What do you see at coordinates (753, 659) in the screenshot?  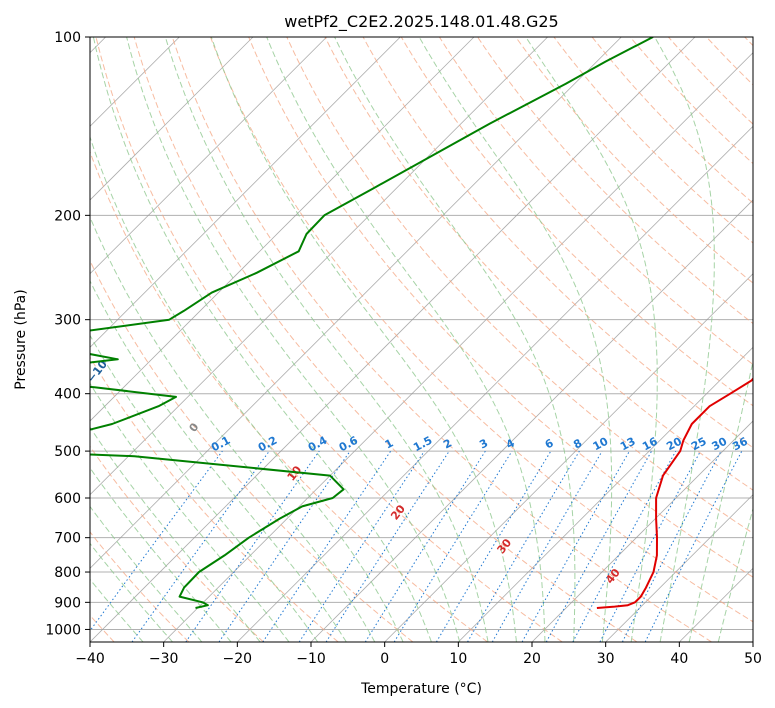 I see `x-tick-label: 50` at bounding box center [753, 659].